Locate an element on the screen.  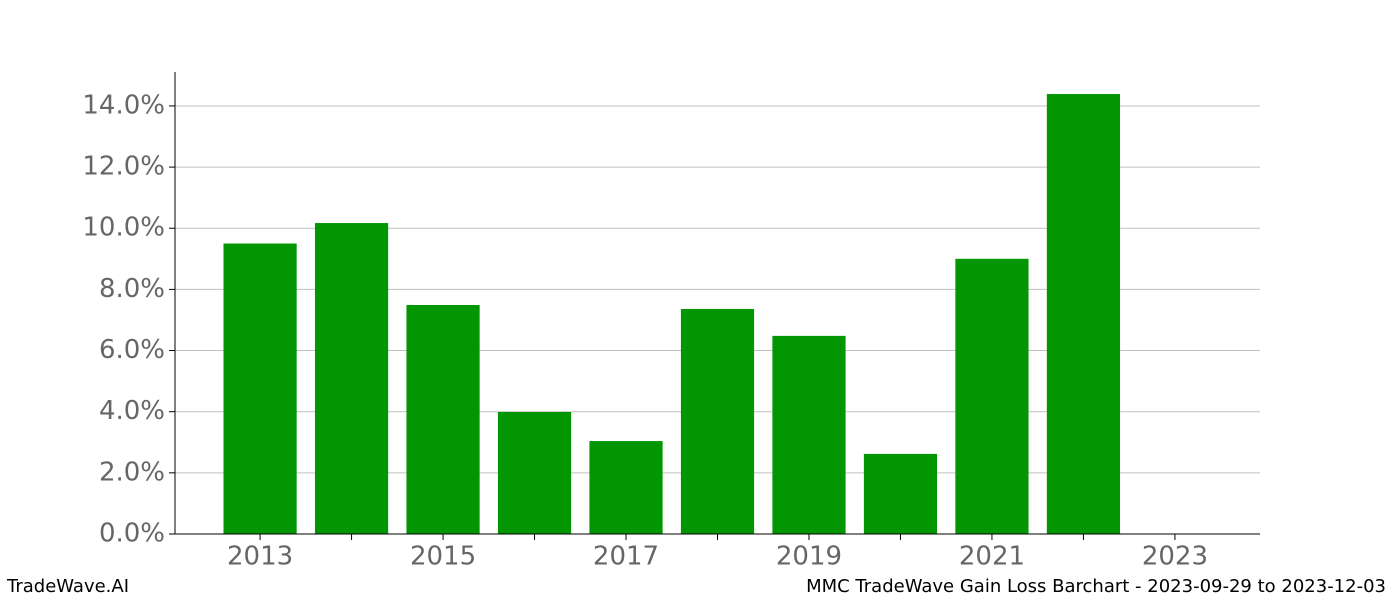
y-tick-label: 4.0% is located at coordinates (132, 411).